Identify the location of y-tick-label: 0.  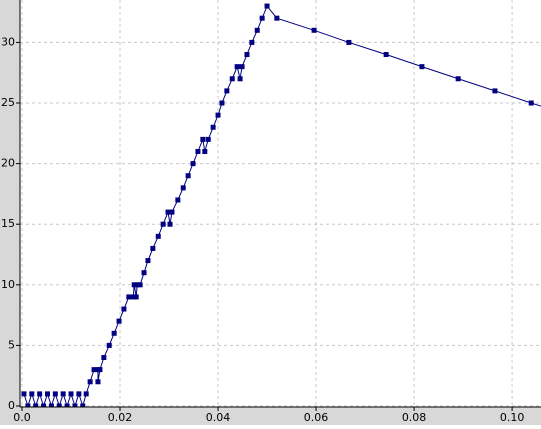
(11, 405).